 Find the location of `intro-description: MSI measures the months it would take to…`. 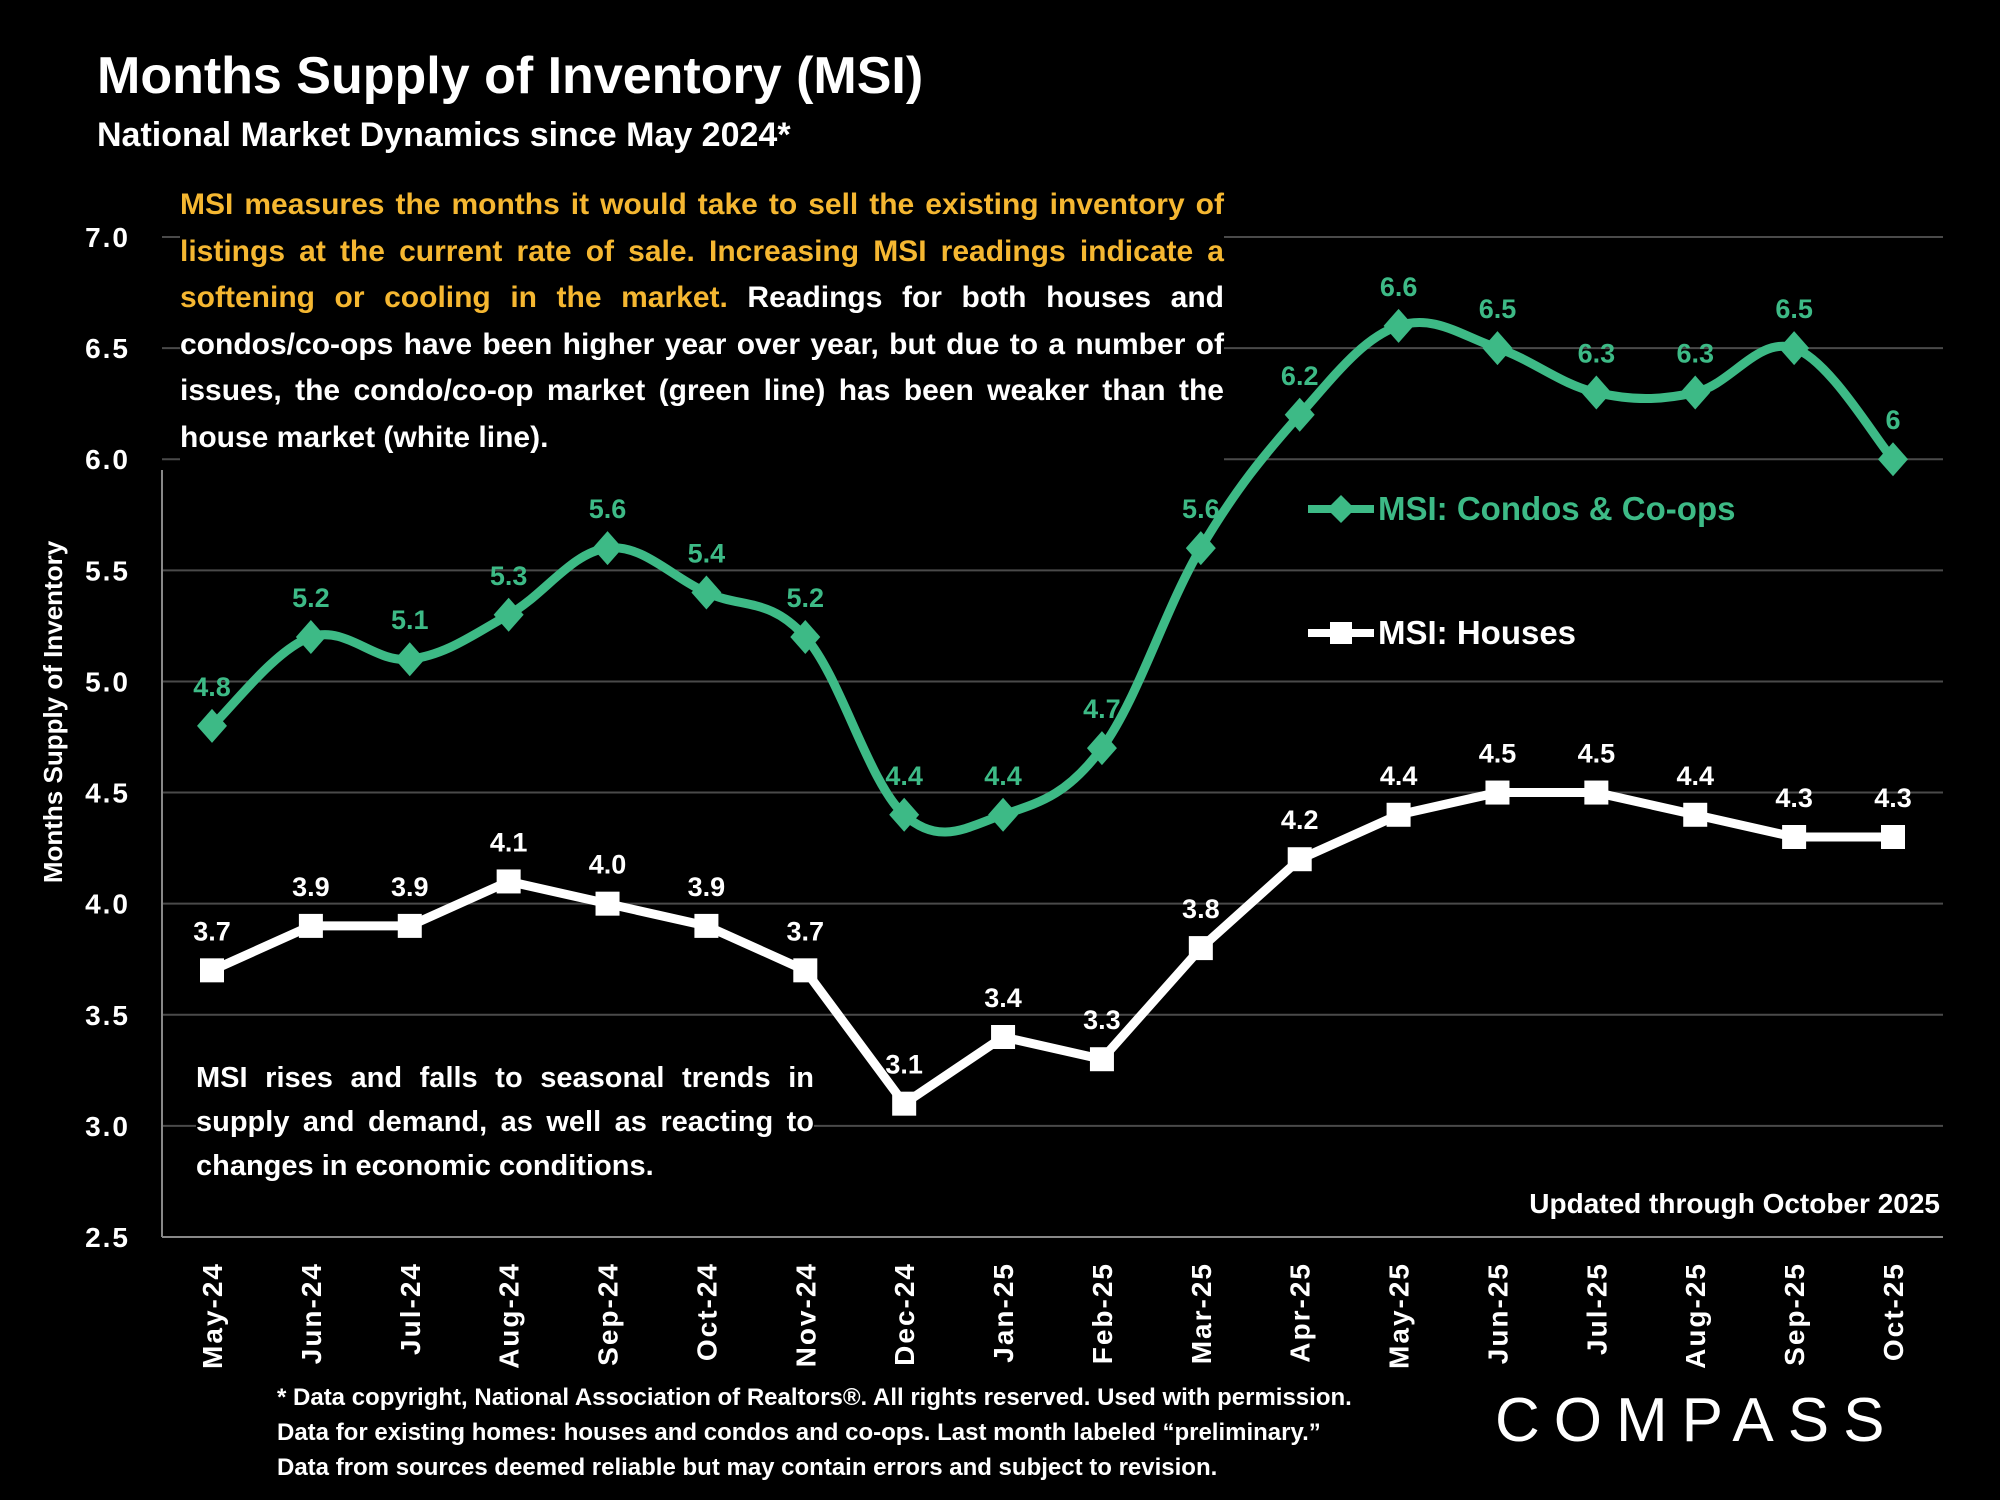

intro-description: MSI measures the months it would take to… is located at coordinates (702, 321).